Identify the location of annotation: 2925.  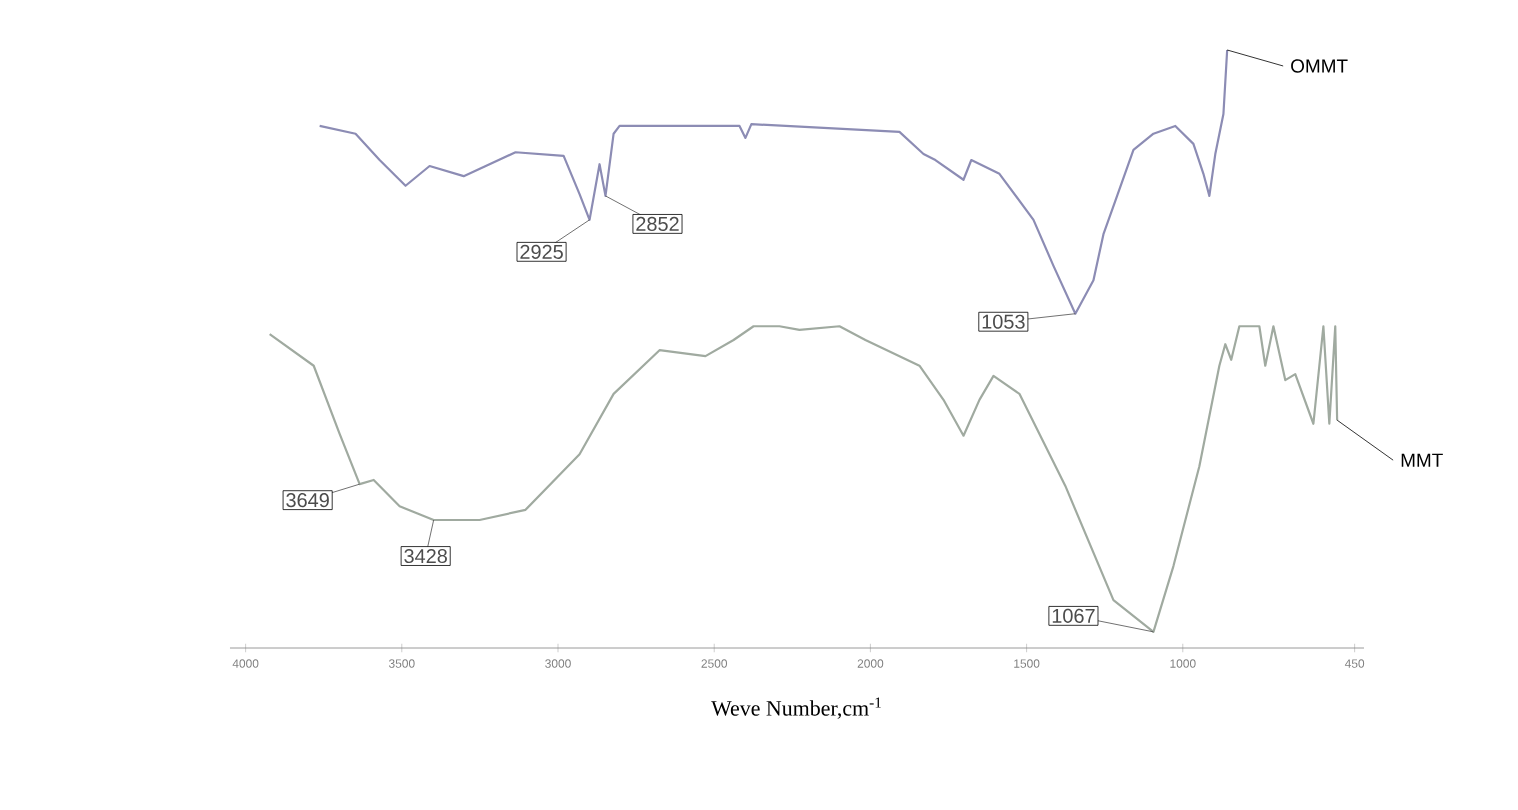
(541, 251).